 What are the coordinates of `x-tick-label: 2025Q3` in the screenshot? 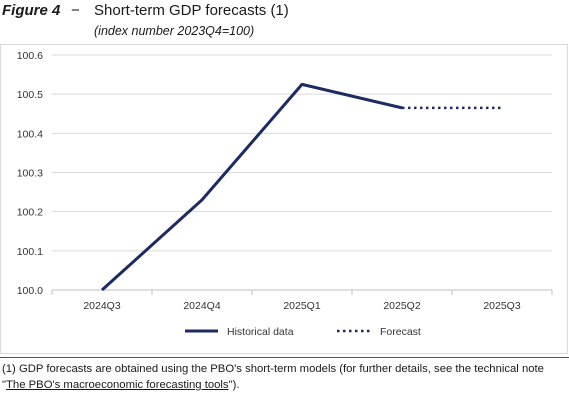 It's located at (502, 306).